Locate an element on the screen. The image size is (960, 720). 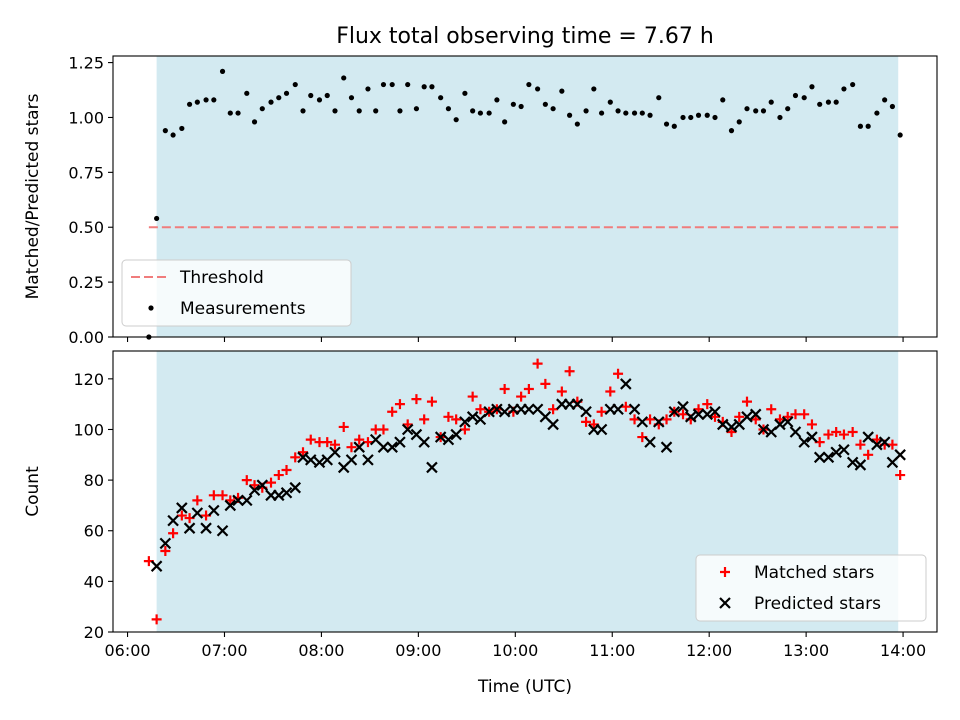
y-tick-label: 0.75 is located at coordinates (86, 172).